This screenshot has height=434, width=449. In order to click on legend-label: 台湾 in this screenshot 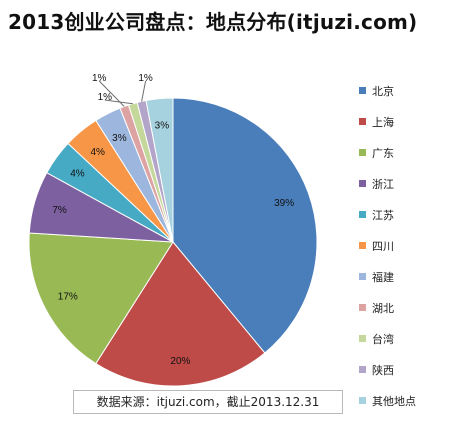, I will do `click(383, 339)`.